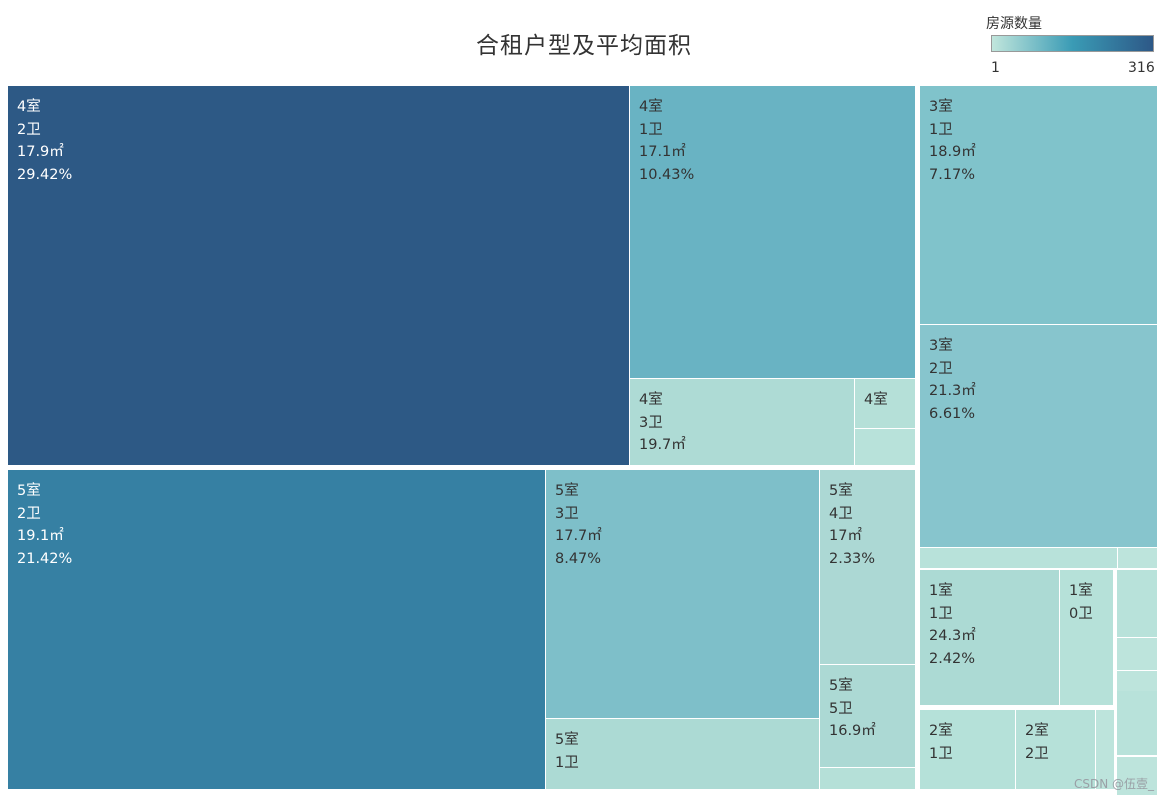  Describe the element at coordinates (867, 716) in the screenshot. I see `treemap-cell: 5室 5卫 16.9㎡` at that location.